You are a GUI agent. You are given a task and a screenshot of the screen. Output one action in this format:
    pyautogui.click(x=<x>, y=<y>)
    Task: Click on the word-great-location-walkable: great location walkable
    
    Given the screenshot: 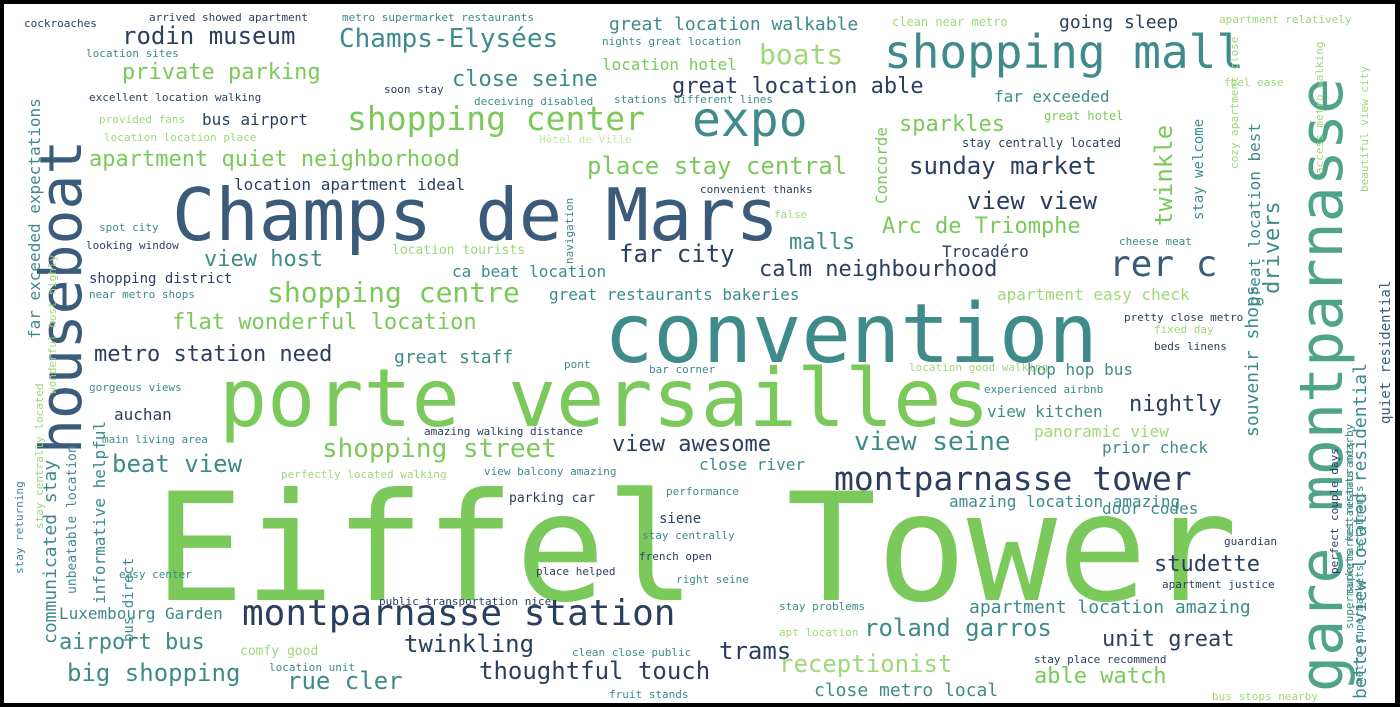 What is the action you would take?
    pyautogui.click(x=734, y=24)
    